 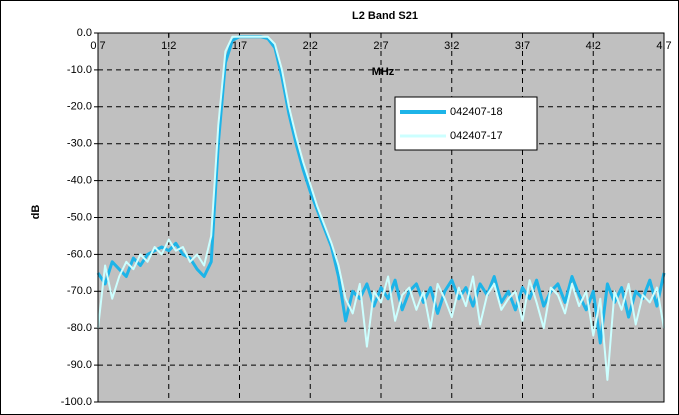 What do you see at coordinates (97, 46) in the screenshot?
I see `x-tick-label: 0.7` at bounding box center [97, 46].